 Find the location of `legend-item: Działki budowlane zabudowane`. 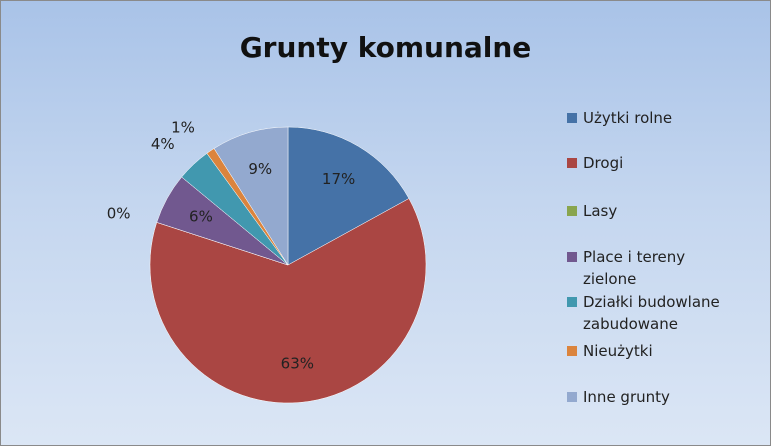

legend-item: Działki budowlane zabudowane is located at coordinates (657, 313).